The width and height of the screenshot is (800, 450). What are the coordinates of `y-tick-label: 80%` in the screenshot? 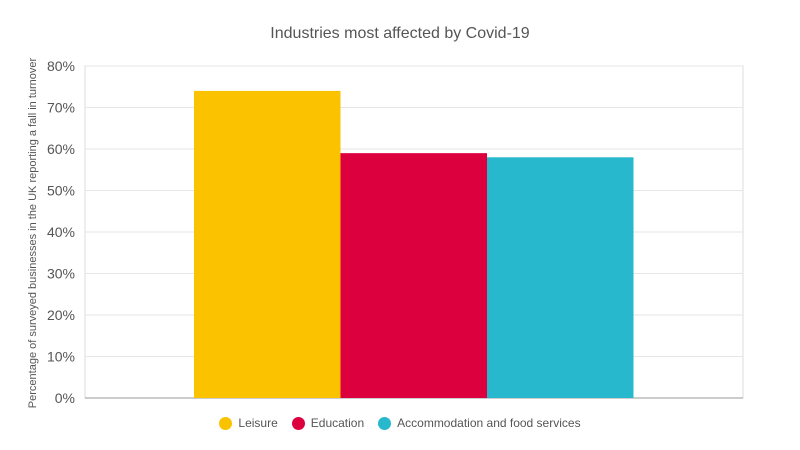 It's located at (61, 66).